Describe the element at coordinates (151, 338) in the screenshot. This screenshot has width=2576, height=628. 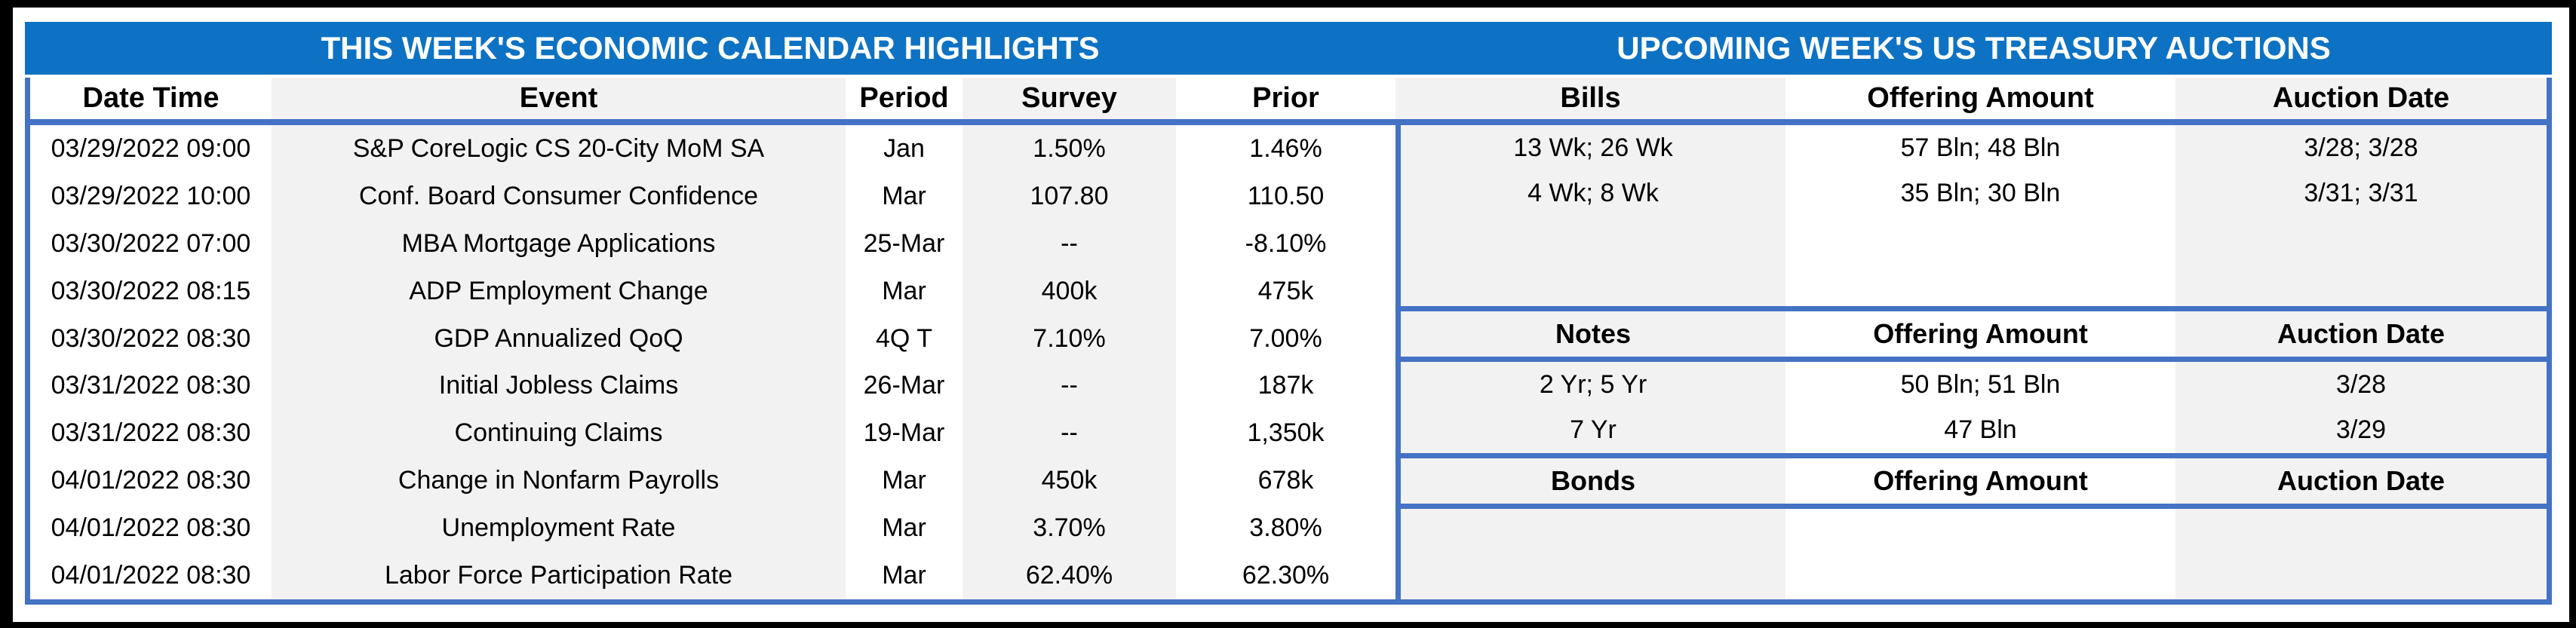
I see `cell-date: 03/30/2022 08:30` at that location.